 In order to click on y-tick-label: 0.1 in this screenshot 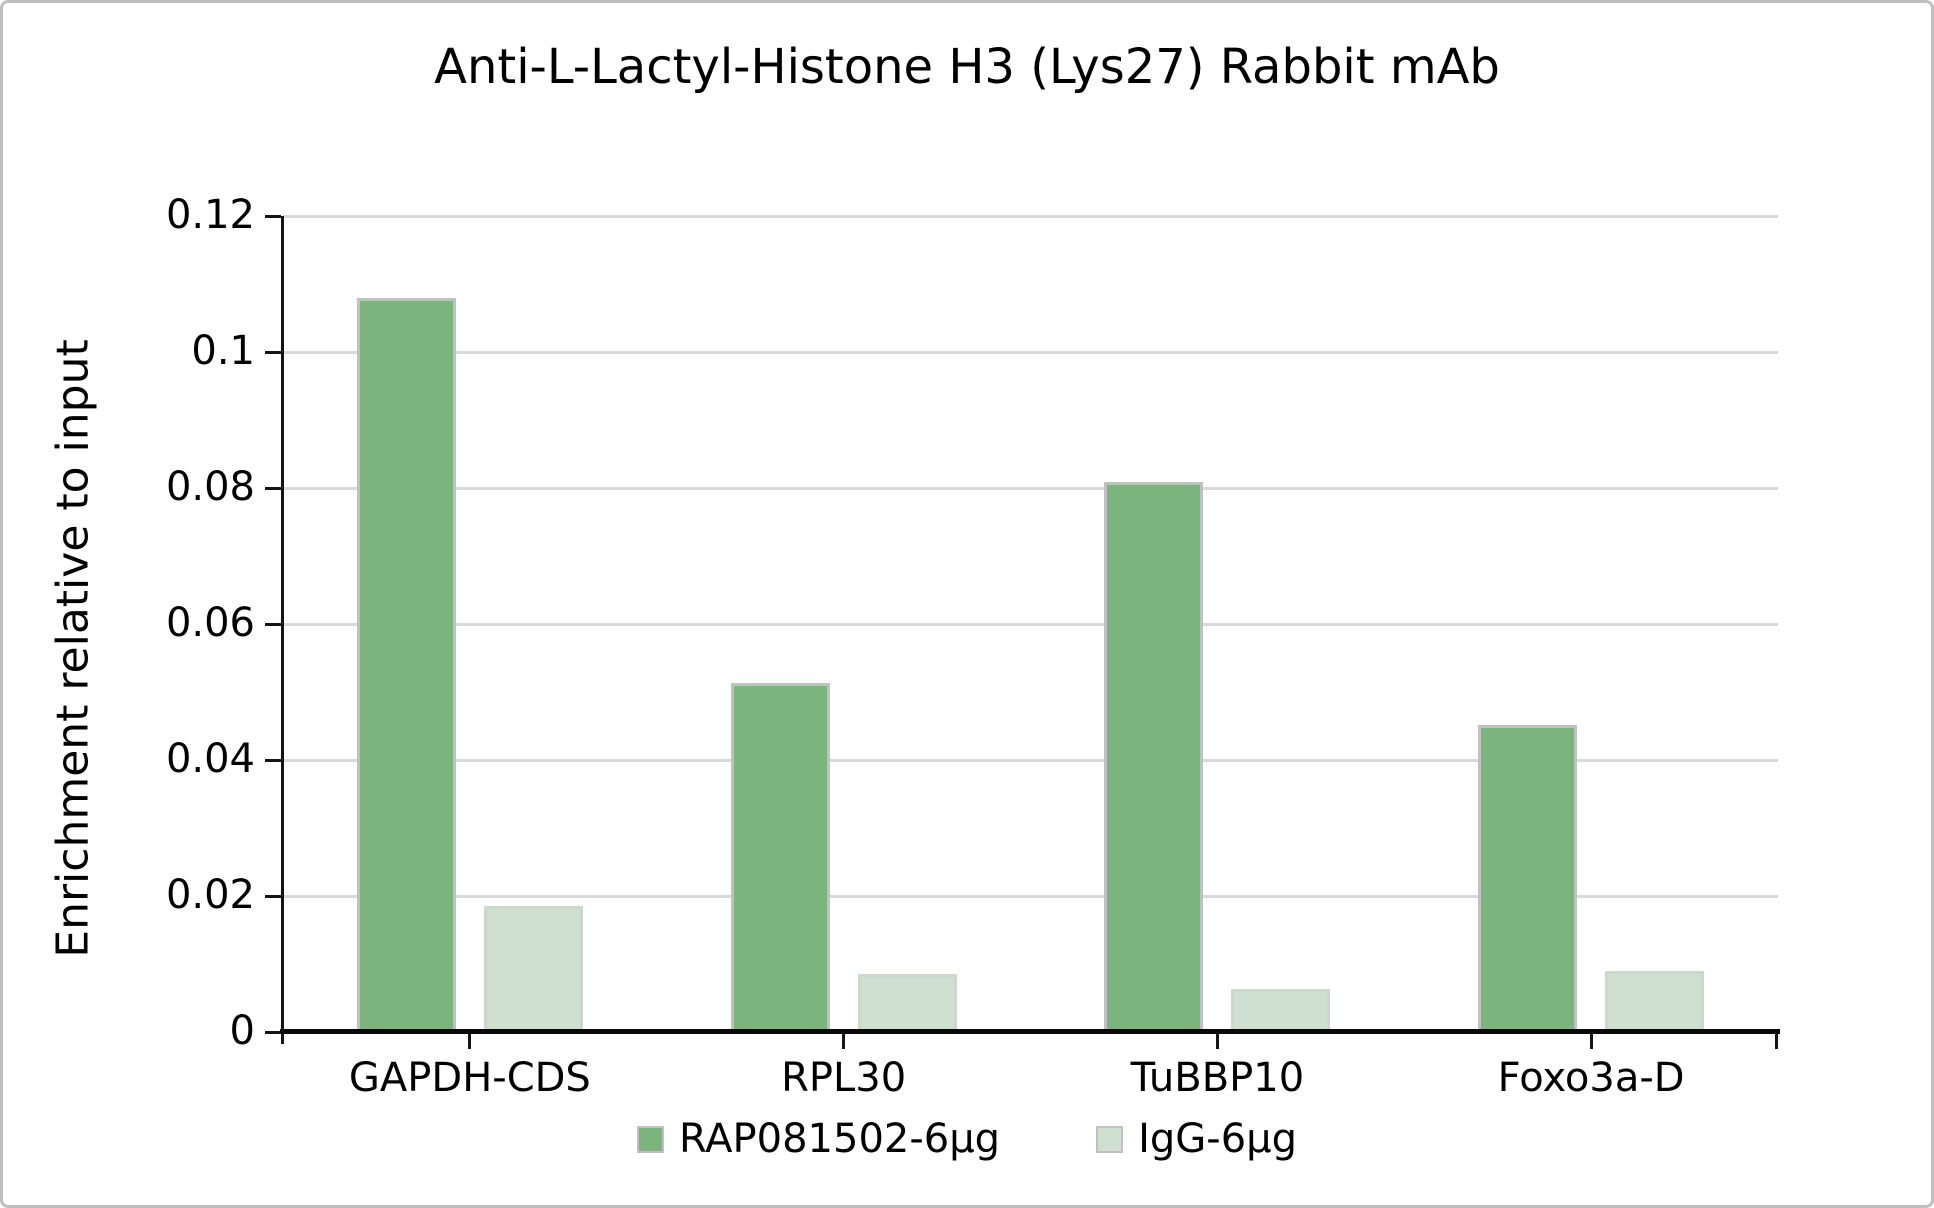, I will do `click(223, 351)`.